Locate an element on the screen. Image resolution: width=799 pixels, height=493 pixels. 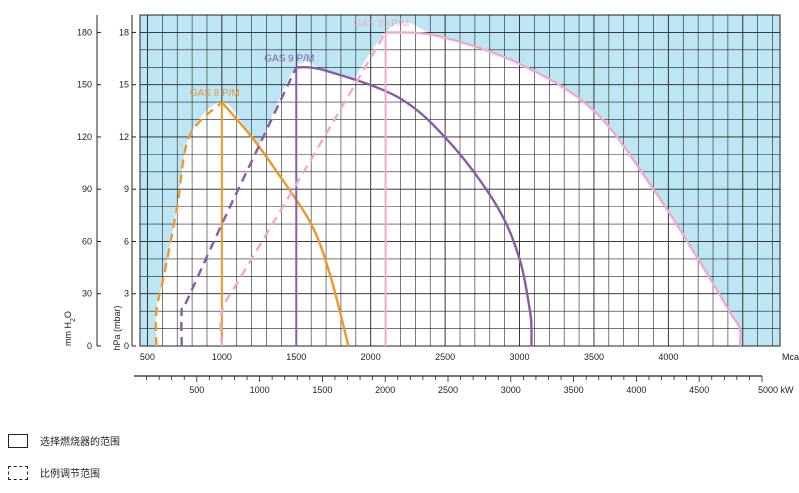
x-tick-label-kw: 2000 is located at coordinates (385, 390).